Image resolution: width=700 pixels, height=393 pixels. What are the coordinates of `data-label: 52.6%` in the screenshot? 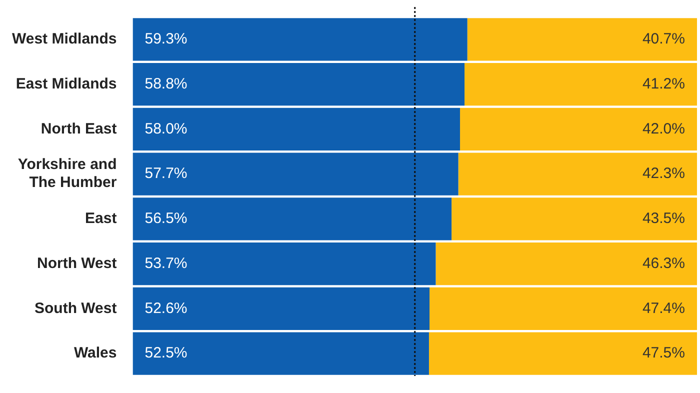 It's located at (166, 308).